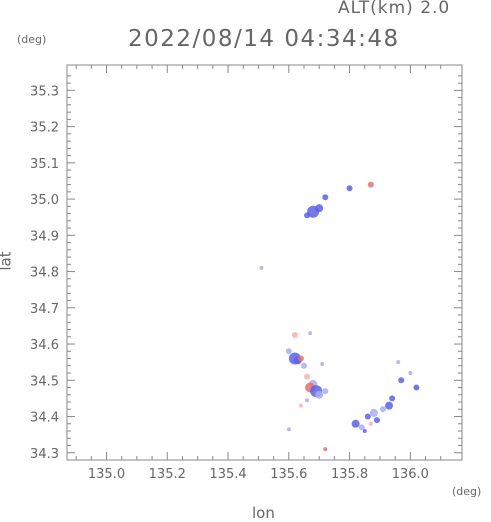 This screenshot has width=491, height=522. Describe the element at coordinates (44, 200) in the screenshot. I see `y-tick-label: 35.0` at that location.